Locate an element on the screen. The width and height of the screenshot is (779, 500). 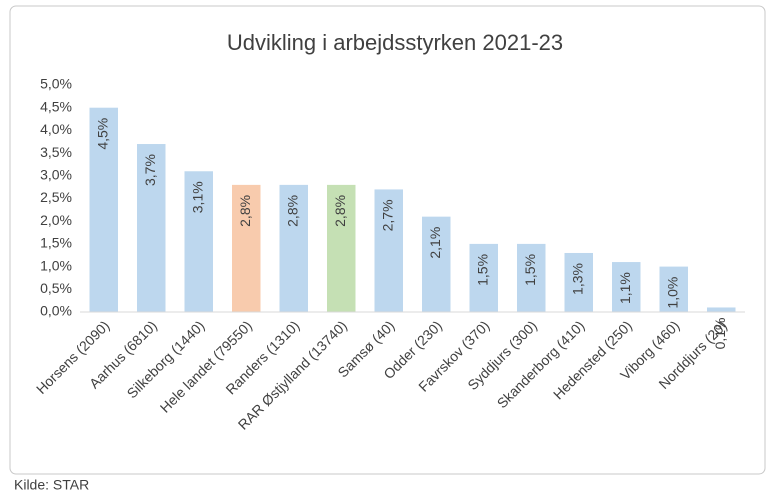
chart-title: Udvikling i arbejdsstyrken 2021-23 is located at coordinates (395, 42).